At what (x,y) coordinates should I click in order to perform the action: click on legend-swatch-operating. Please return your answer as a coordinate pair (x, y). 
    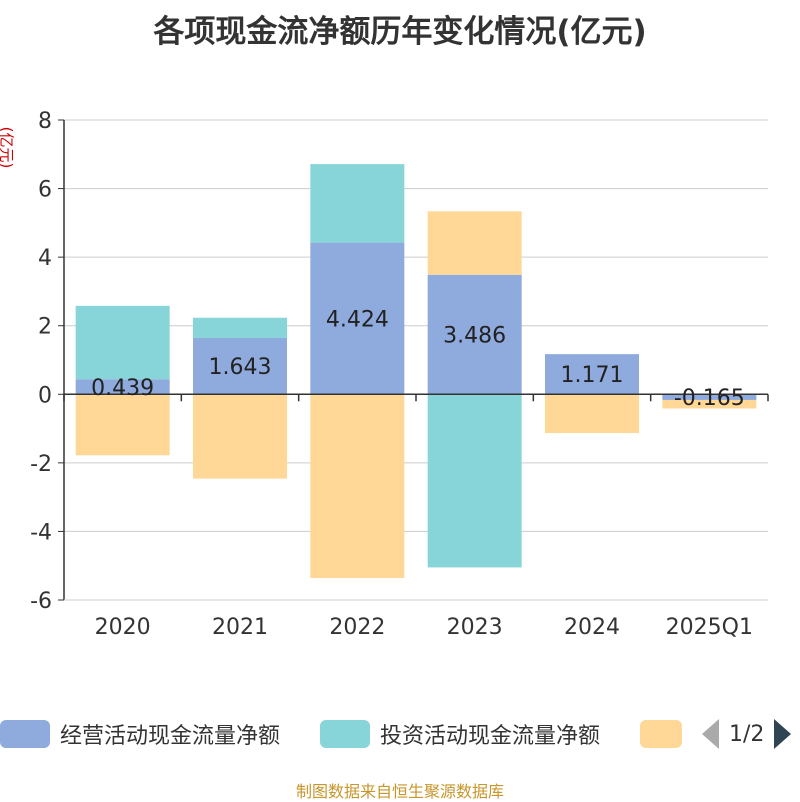
    Looking at the image, I should click on (25, 734).